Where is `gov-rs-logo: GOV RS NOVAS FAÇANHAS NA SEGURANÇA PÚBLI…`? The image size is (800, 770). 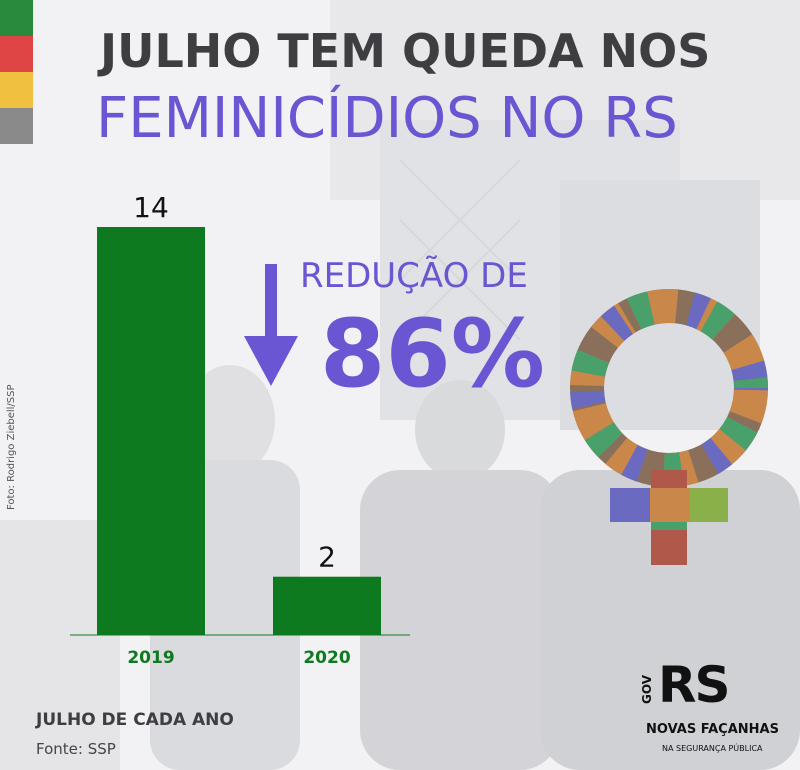
gov-rs-logo: GOV RS NOVAS FAÇANHAS NA SEGURANÇA PÚBLI… is located at coordinates (715, 709).